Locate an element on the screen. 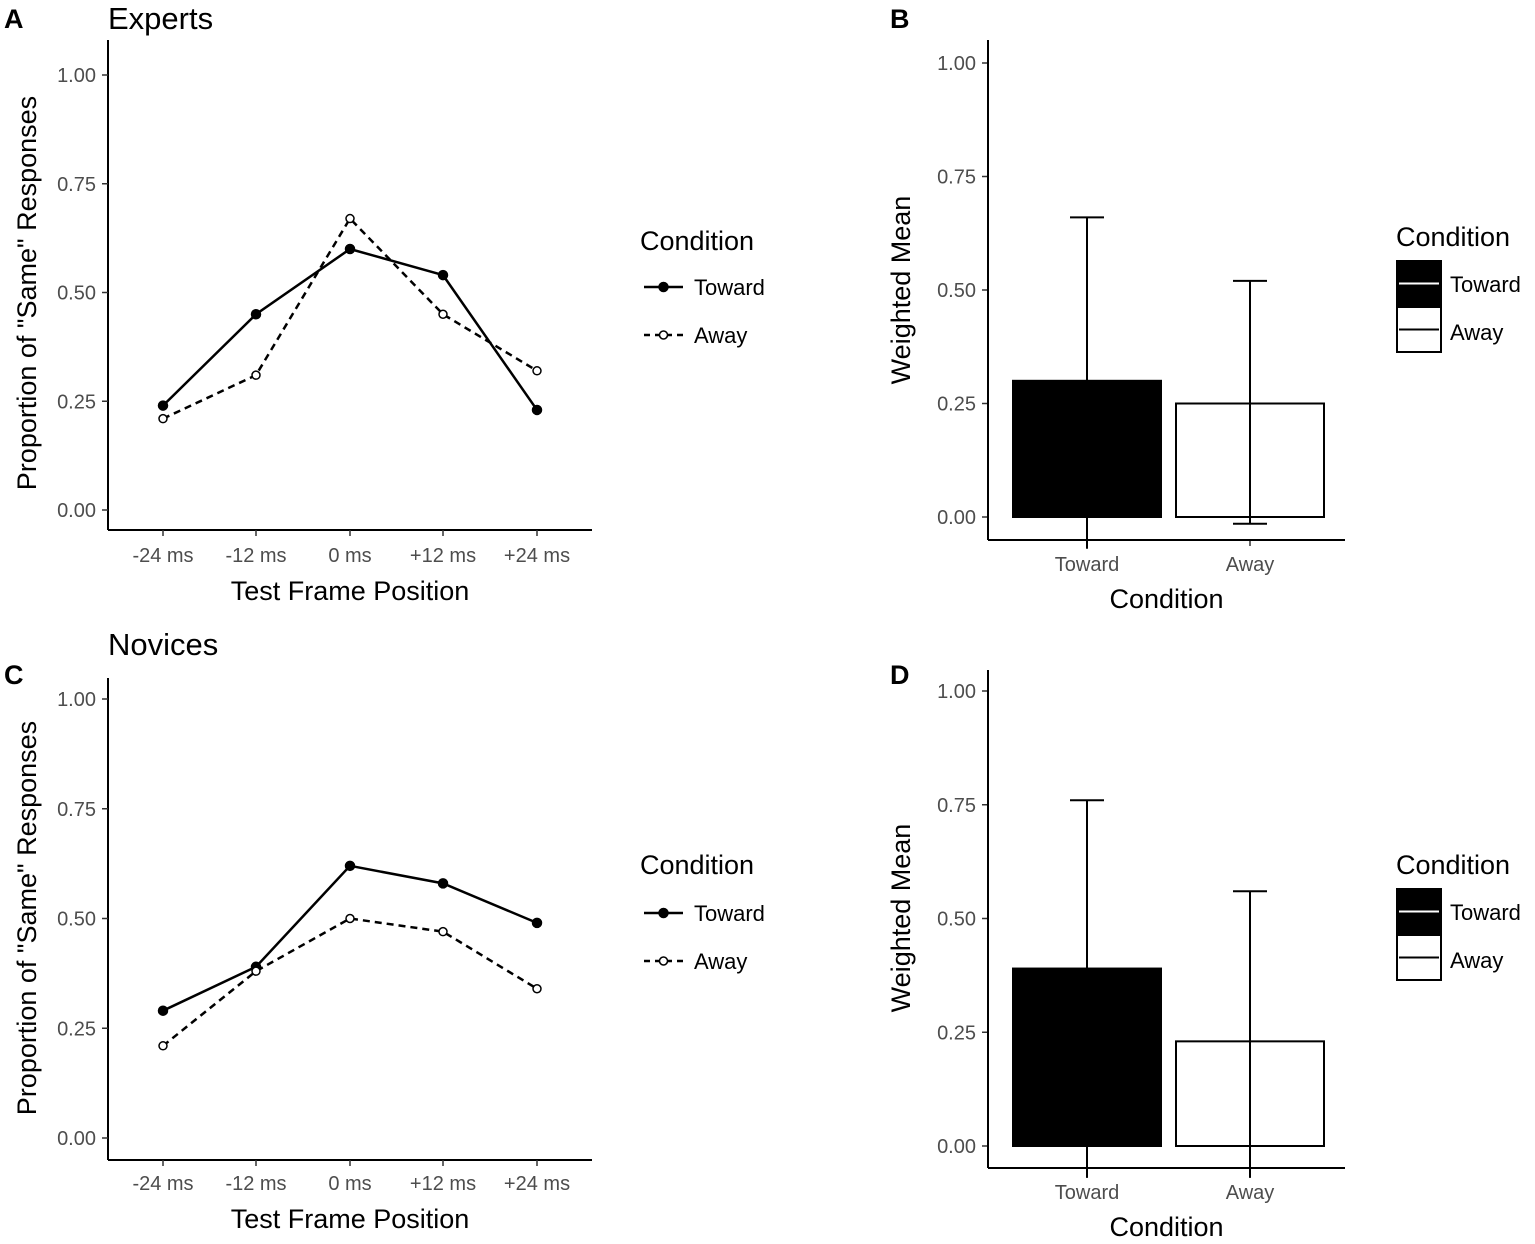 The image size is (1535, 1244). panel-letter: D is located at coordinates (900, 675).